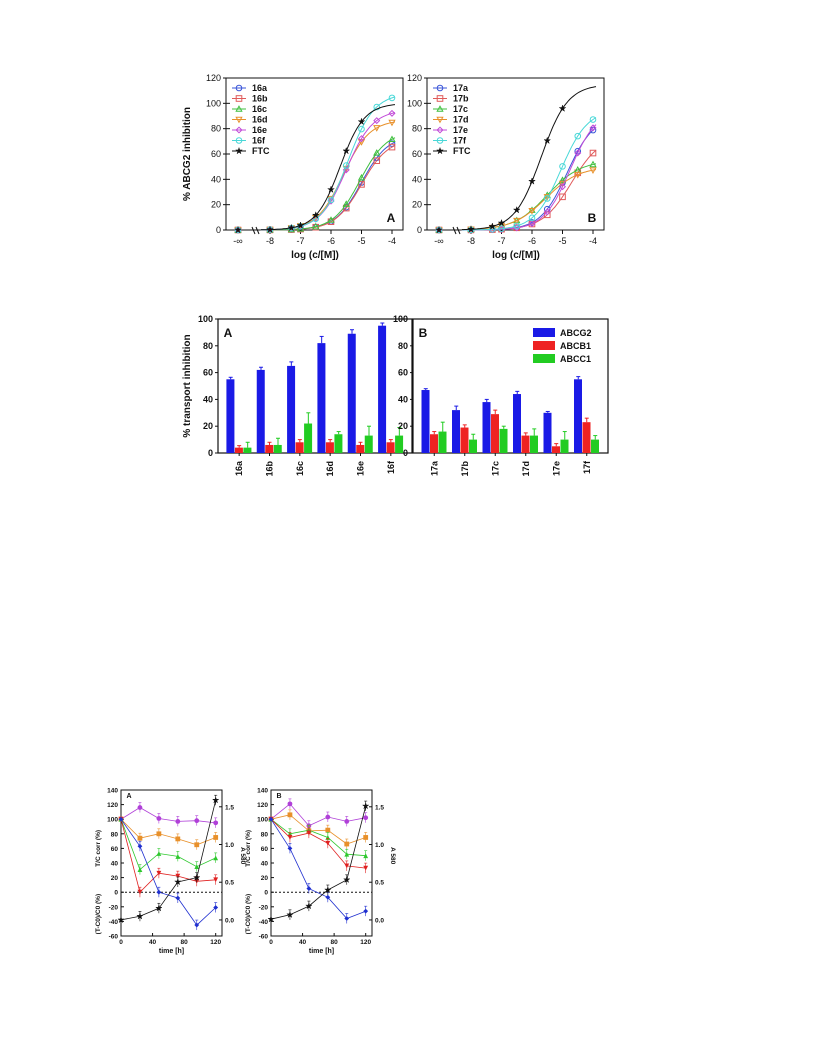 This screenshot has height=1056, width=816. What do you see at coordinates (458, 230) in the screenshot?
I see `axis-break-mark` at bounding box center [458, 230].